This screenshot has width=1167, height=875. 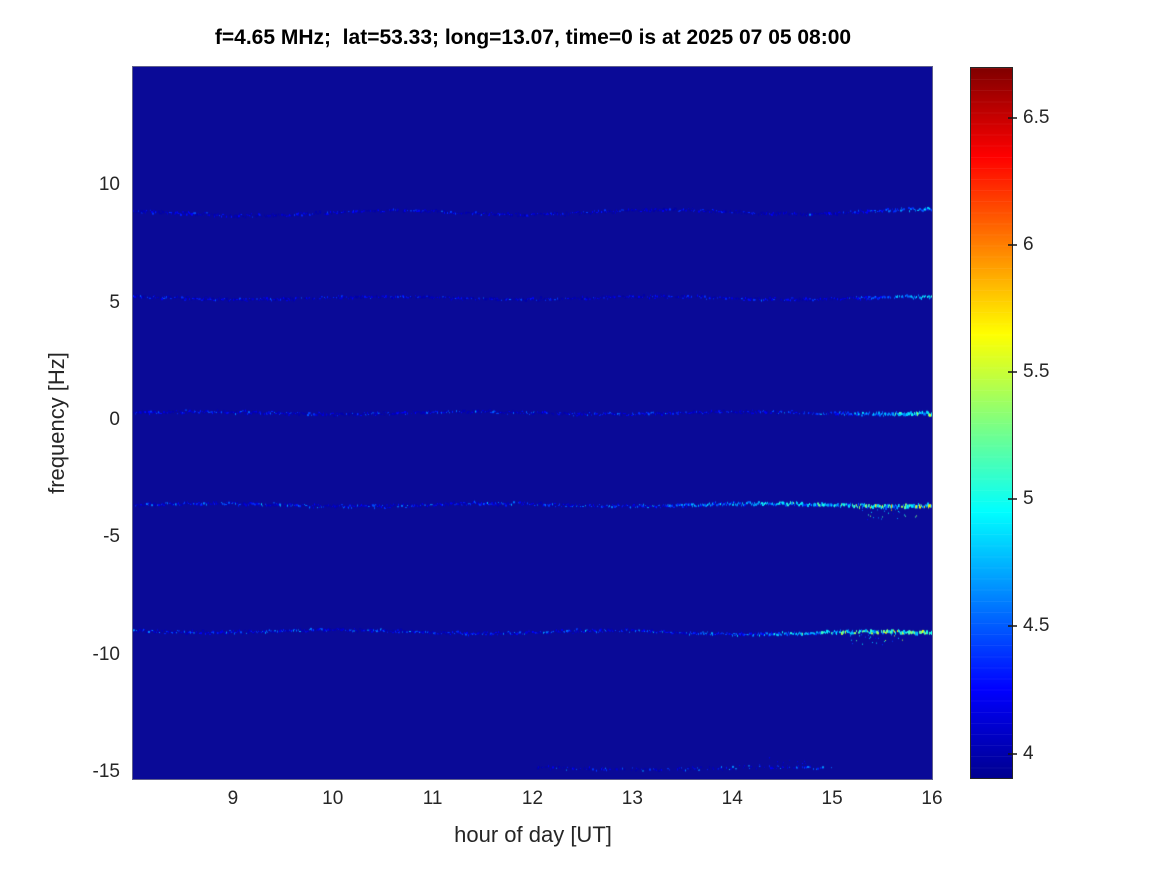 I want to click on y-tick-label--5: -5, so click(x=111, y=537).